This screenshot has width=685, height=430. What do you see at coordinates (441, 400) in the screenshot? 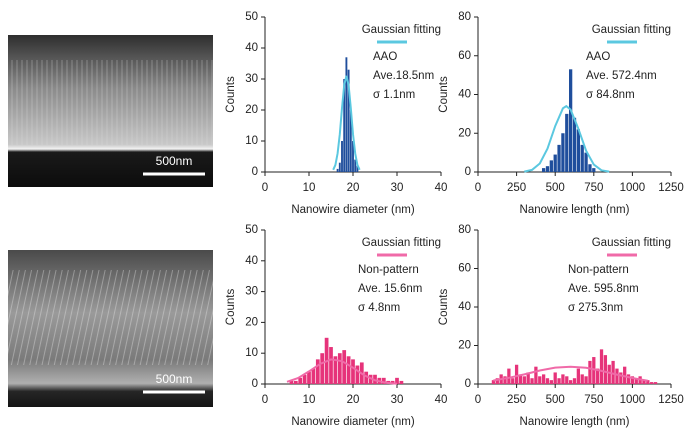
I see `x-tick-label: 40` at bounding box center [441, 400].